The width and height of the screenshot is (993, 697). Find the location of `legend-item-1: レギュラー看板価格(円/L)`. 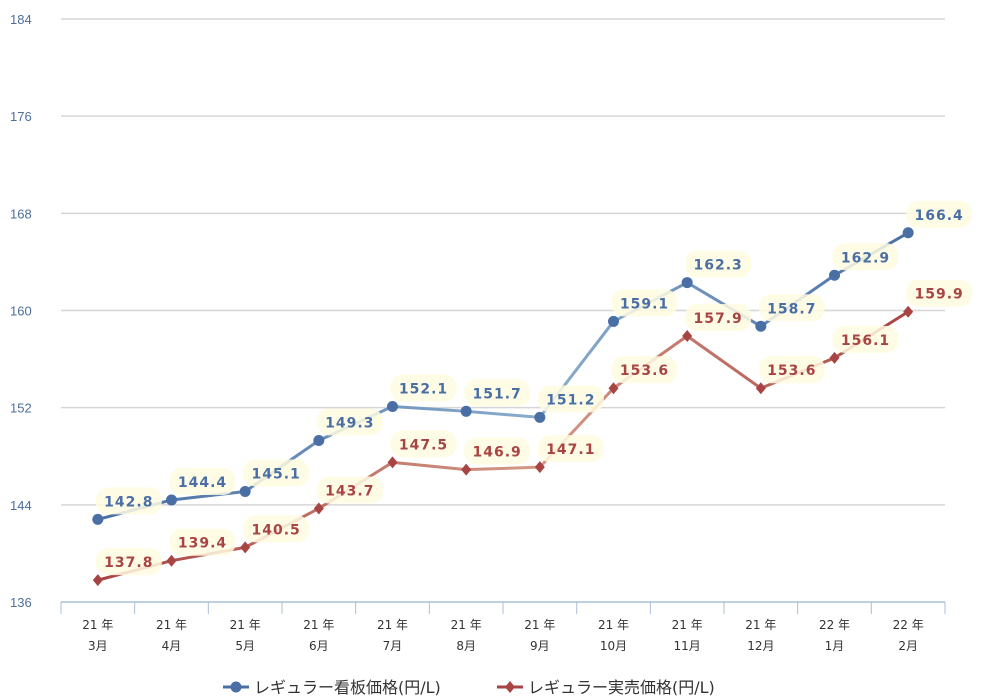

legend-item-1: レギュラー看板価格(円/L) is located at coordinates (332, 687).